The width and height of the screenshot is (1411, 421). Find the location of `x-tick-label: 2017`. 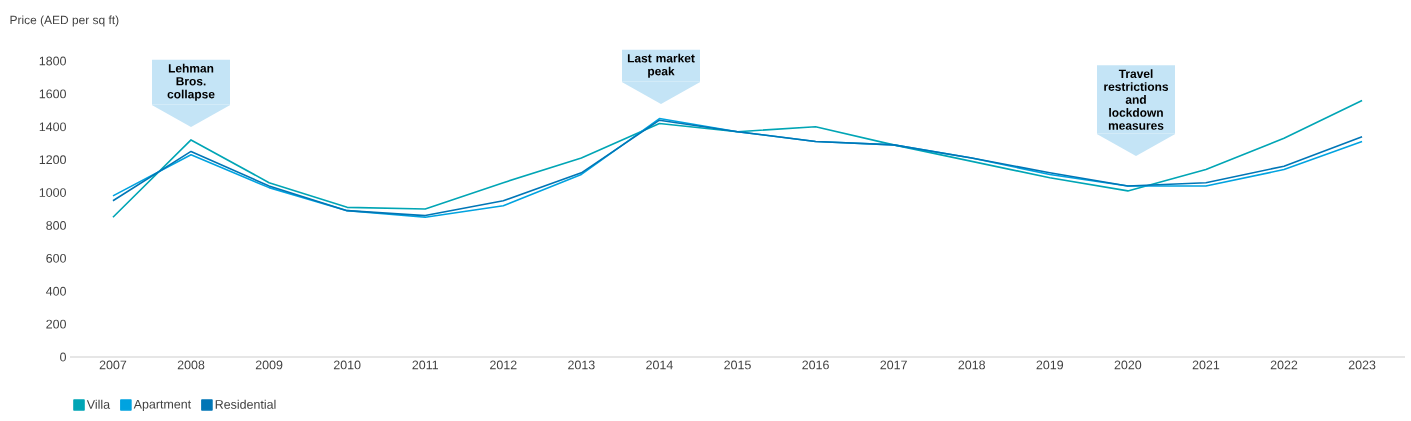

x-tick-label: 2017 is located at coordinates (893, 365).